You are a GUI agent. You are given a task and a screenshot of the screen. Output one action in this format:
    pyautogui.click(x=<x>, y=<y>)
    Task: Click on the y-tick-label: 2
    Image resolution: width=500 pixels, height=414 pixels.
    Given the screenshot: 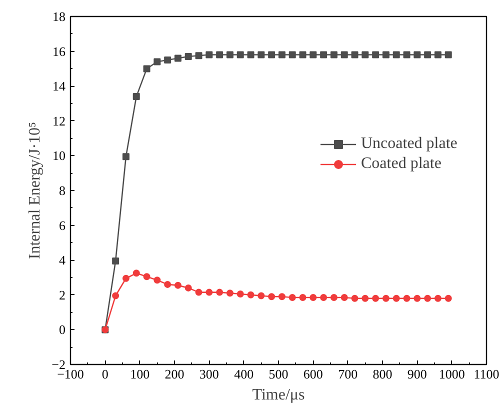 What is the action you would take?
    pyautogui.click(x=62, y=294)
    